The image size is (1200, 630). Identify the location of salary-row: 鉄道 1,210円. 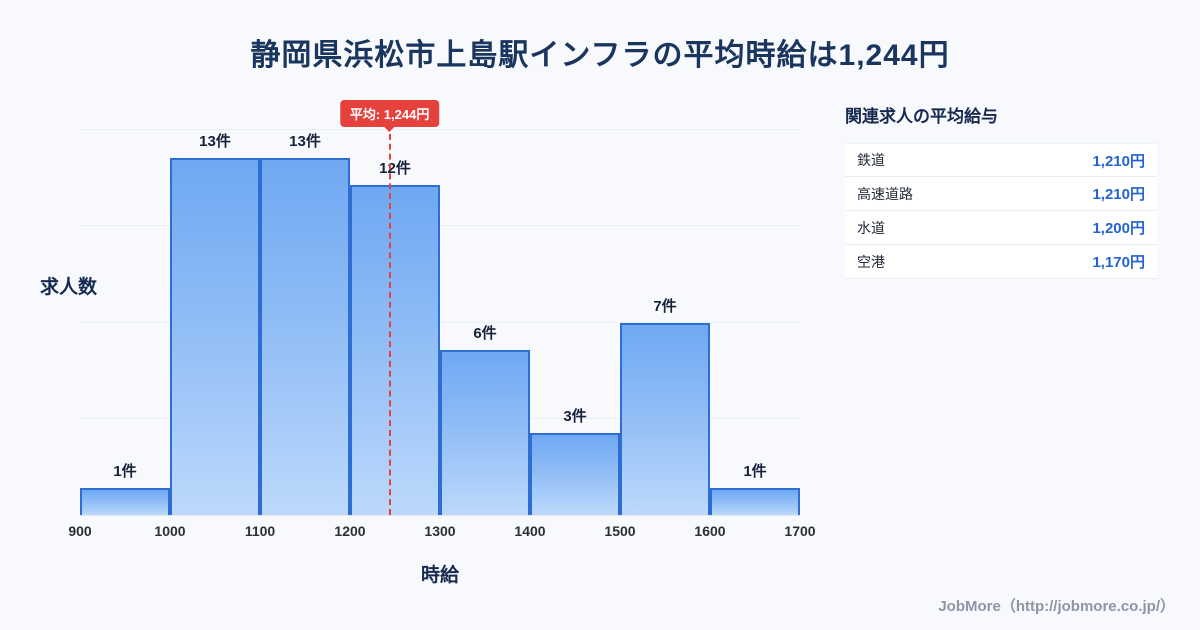
(1001, 160).